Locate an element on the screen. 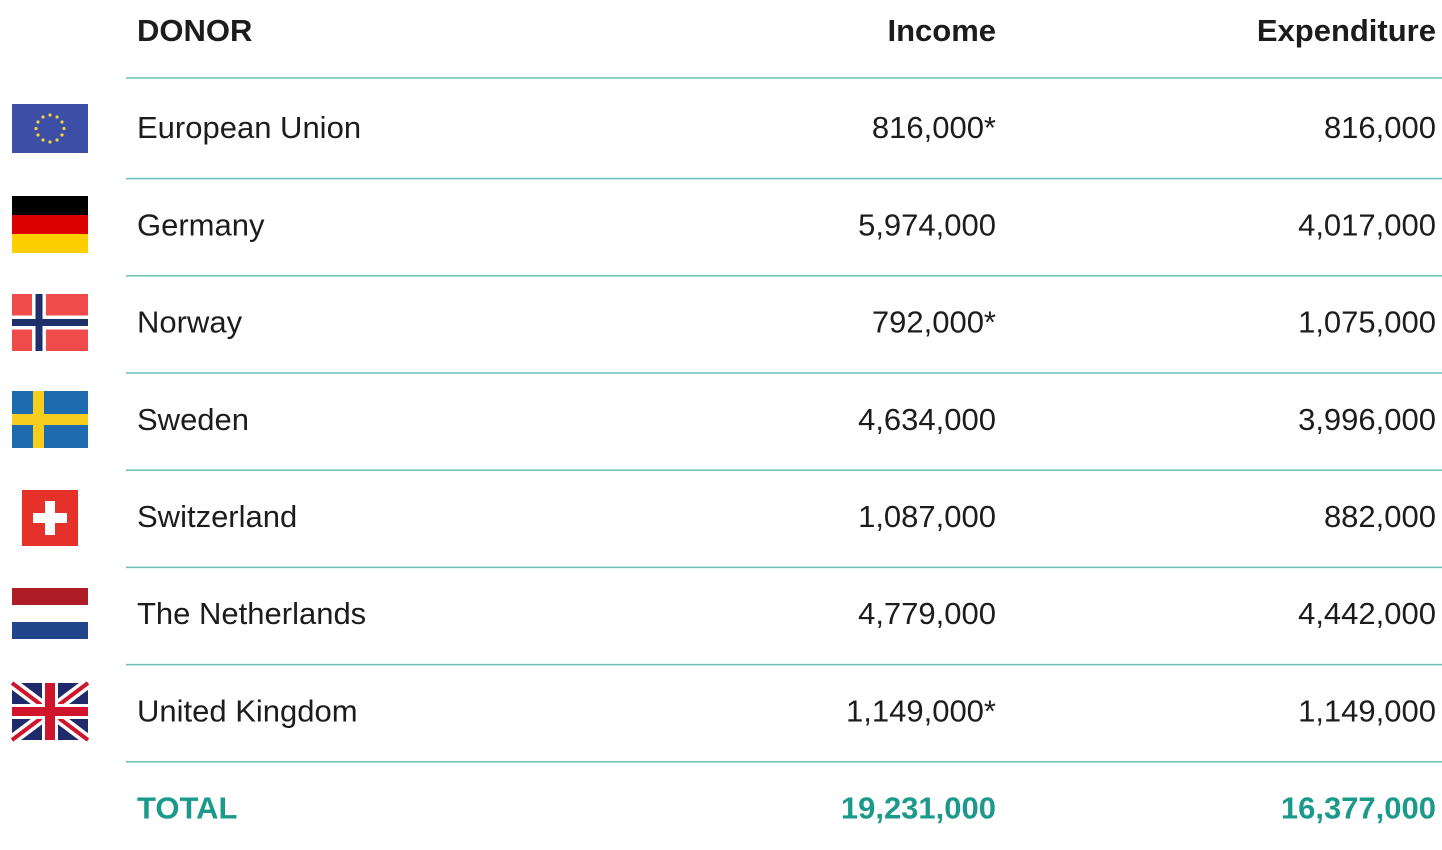 This screenshot has height=850, width=1442. cell-expenditure: 3,996,000 is located at coordinates (1367, 419).